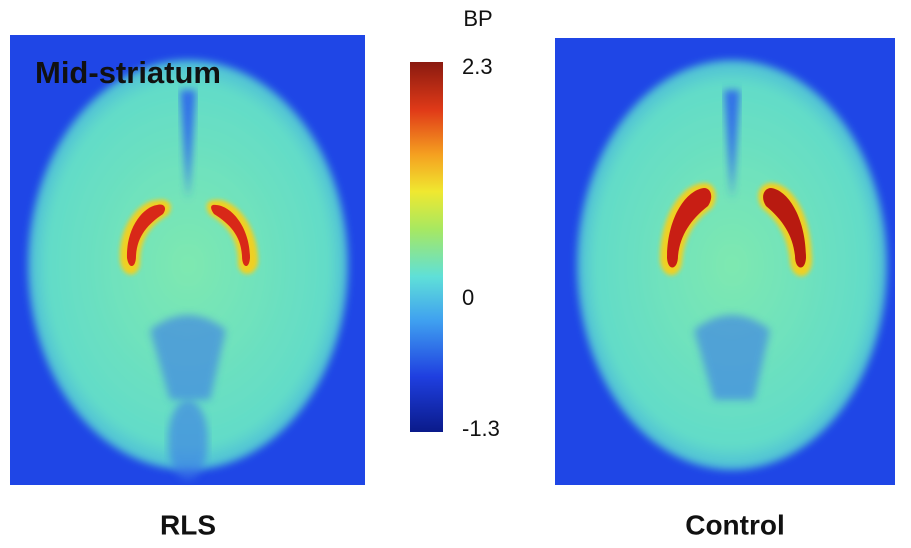 This screenshot has width=911, height=548. Describe the element at coordinates (128, 72) in the screenshot. I see `panel-title: Mid-striatum` at that location.